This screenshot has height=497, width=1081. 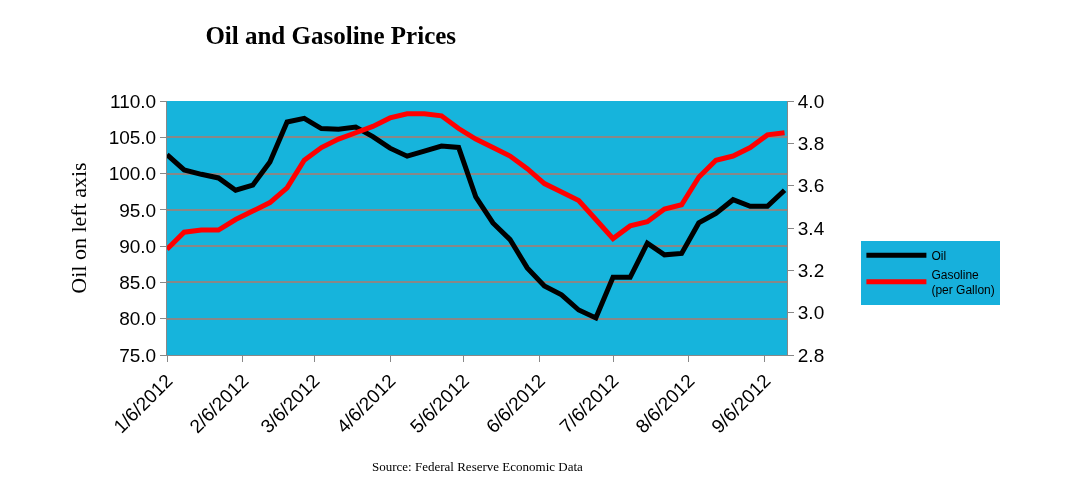 What do you see at coordinates (331, 35) in the screenshot?
I see `chart-title: Oil and Gasoline Prices` at bounding box center [331, 35].